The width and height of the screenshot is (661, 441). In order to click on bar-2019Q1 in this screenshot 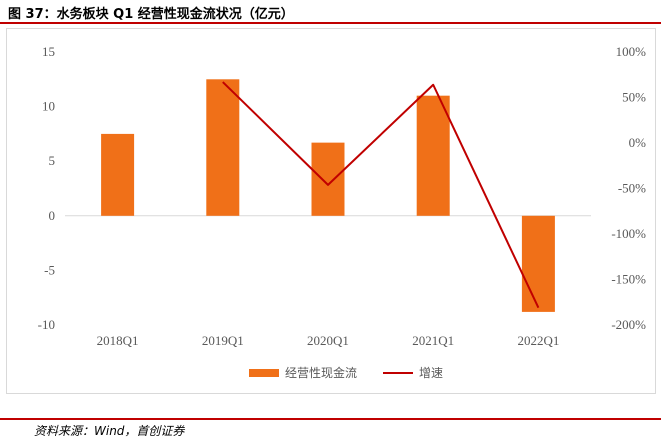, I will do `click(223, 147)`.